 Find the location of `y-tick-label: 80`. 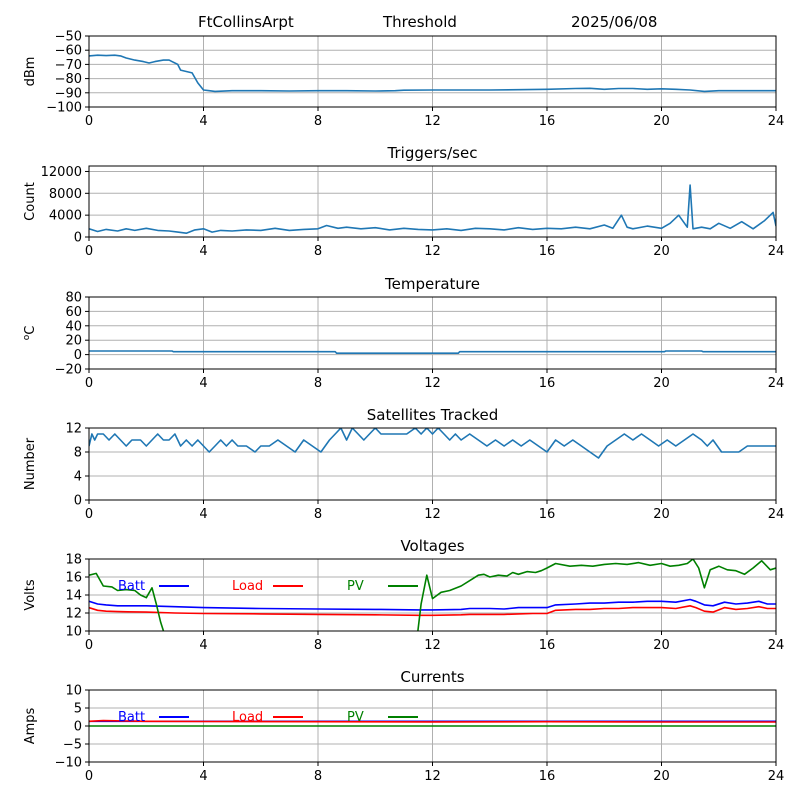

y-tick-label: 80 is located at coordinates (73, 298).